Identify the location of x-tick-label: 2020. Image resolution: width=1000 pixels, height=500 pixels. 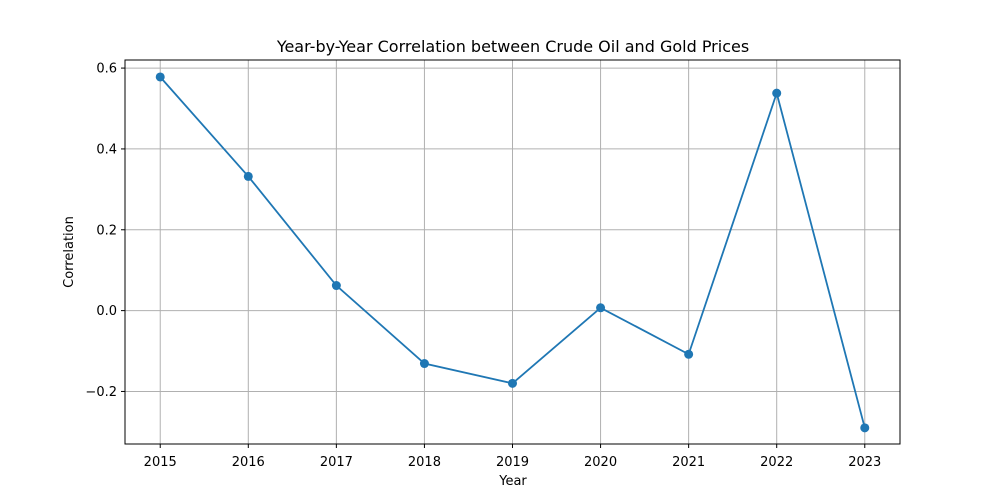
(600, 462).